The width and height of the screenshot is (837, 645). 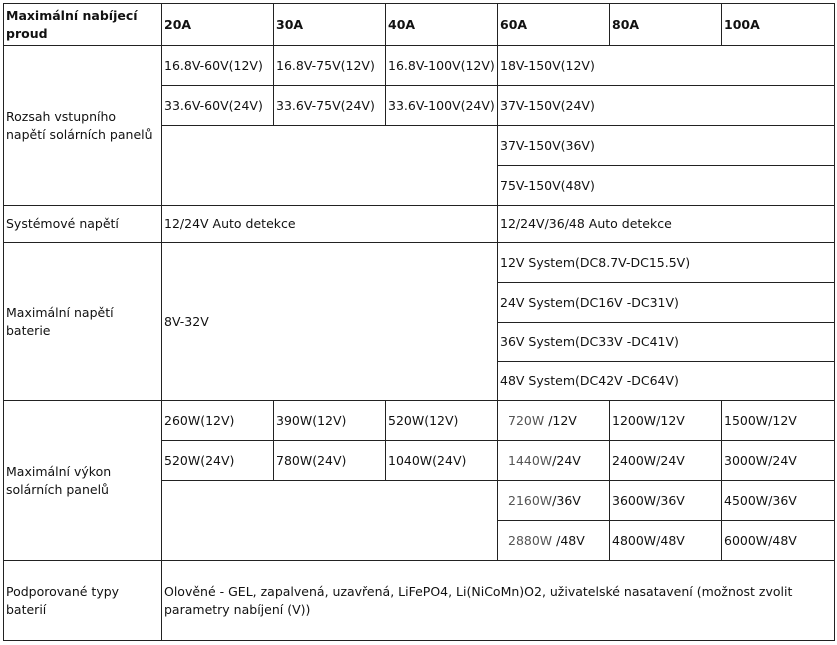 I want to click on cell: 3600W/36V, so click(x=665, y=500).